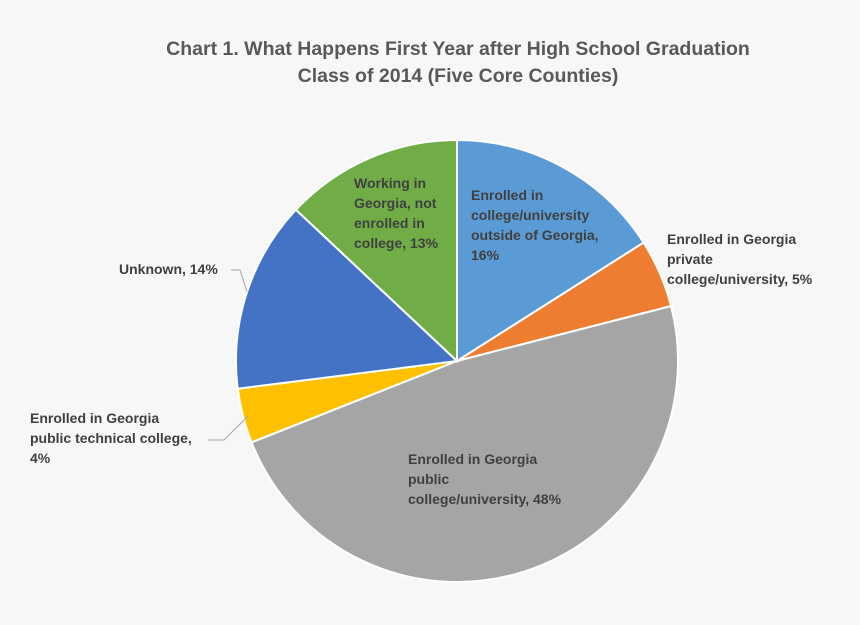 Image resolution: width=860 pixels, height=625 pixels. What do you see at coordinates (228, 428) in the screenshot?
I see `leader-line-technical-college` at bounding box center [228, 428].